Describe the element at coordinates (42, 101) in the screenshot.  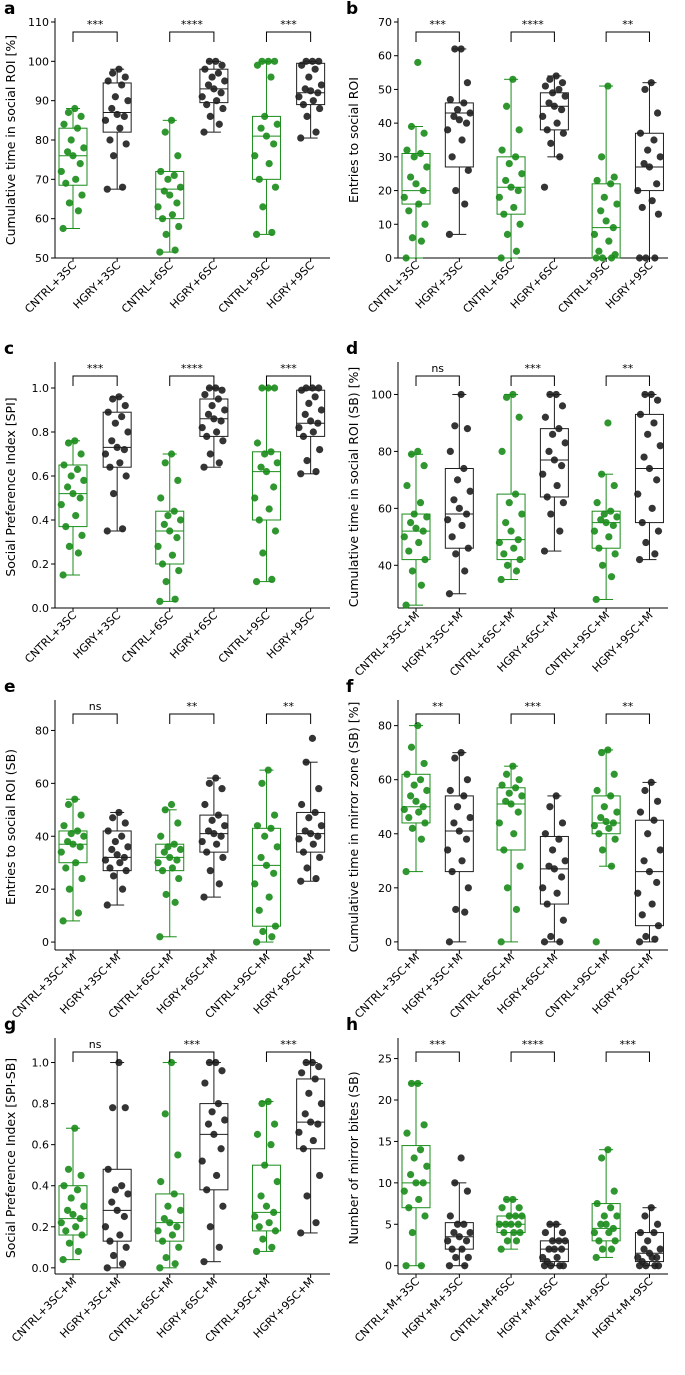
I see `y-tick-label: 90` at that location.